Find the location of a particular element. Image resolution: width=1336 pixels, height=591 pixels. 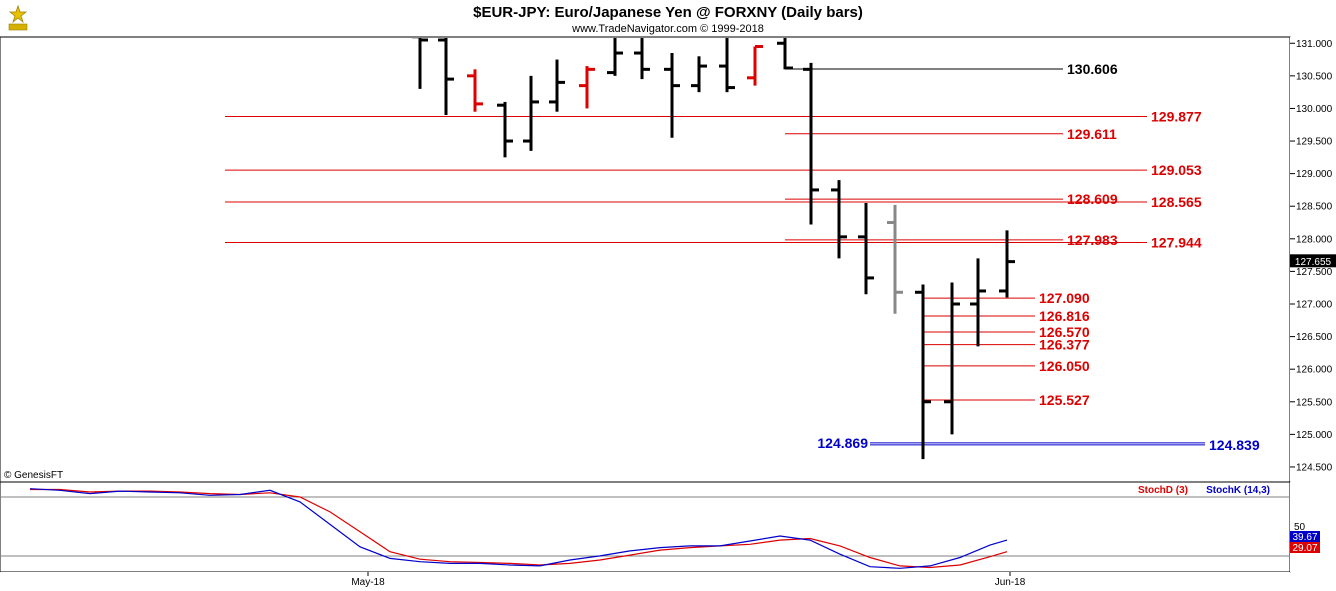

stochk-line is located at coordinates (518, 528).